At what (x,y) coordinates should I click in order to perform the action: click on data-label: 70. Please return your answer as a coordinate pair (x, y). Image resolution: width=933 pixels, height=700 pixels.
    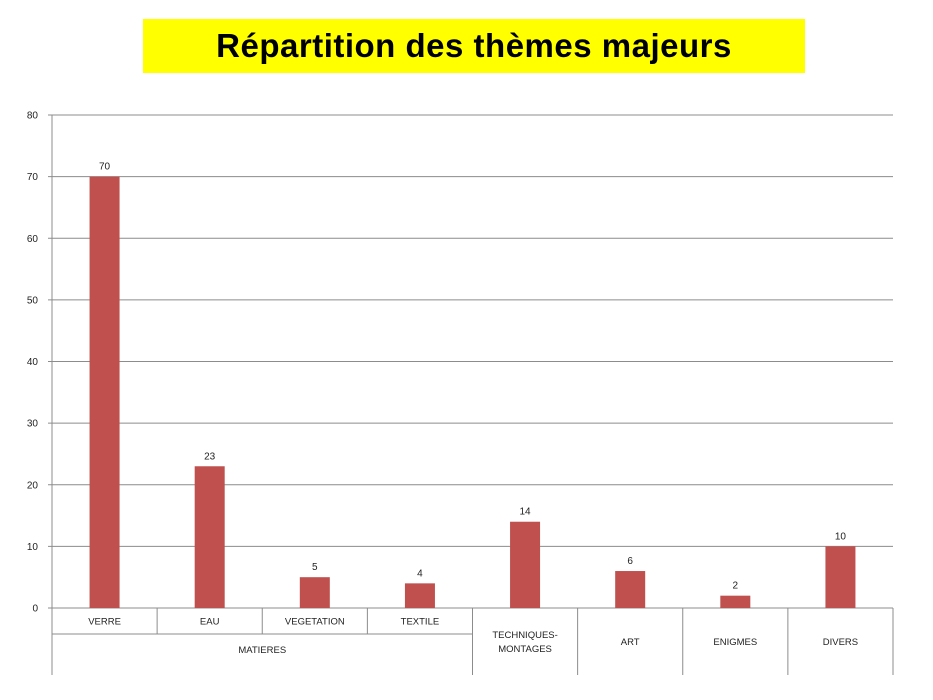
    Looking at the image, I should click on (105, 167).